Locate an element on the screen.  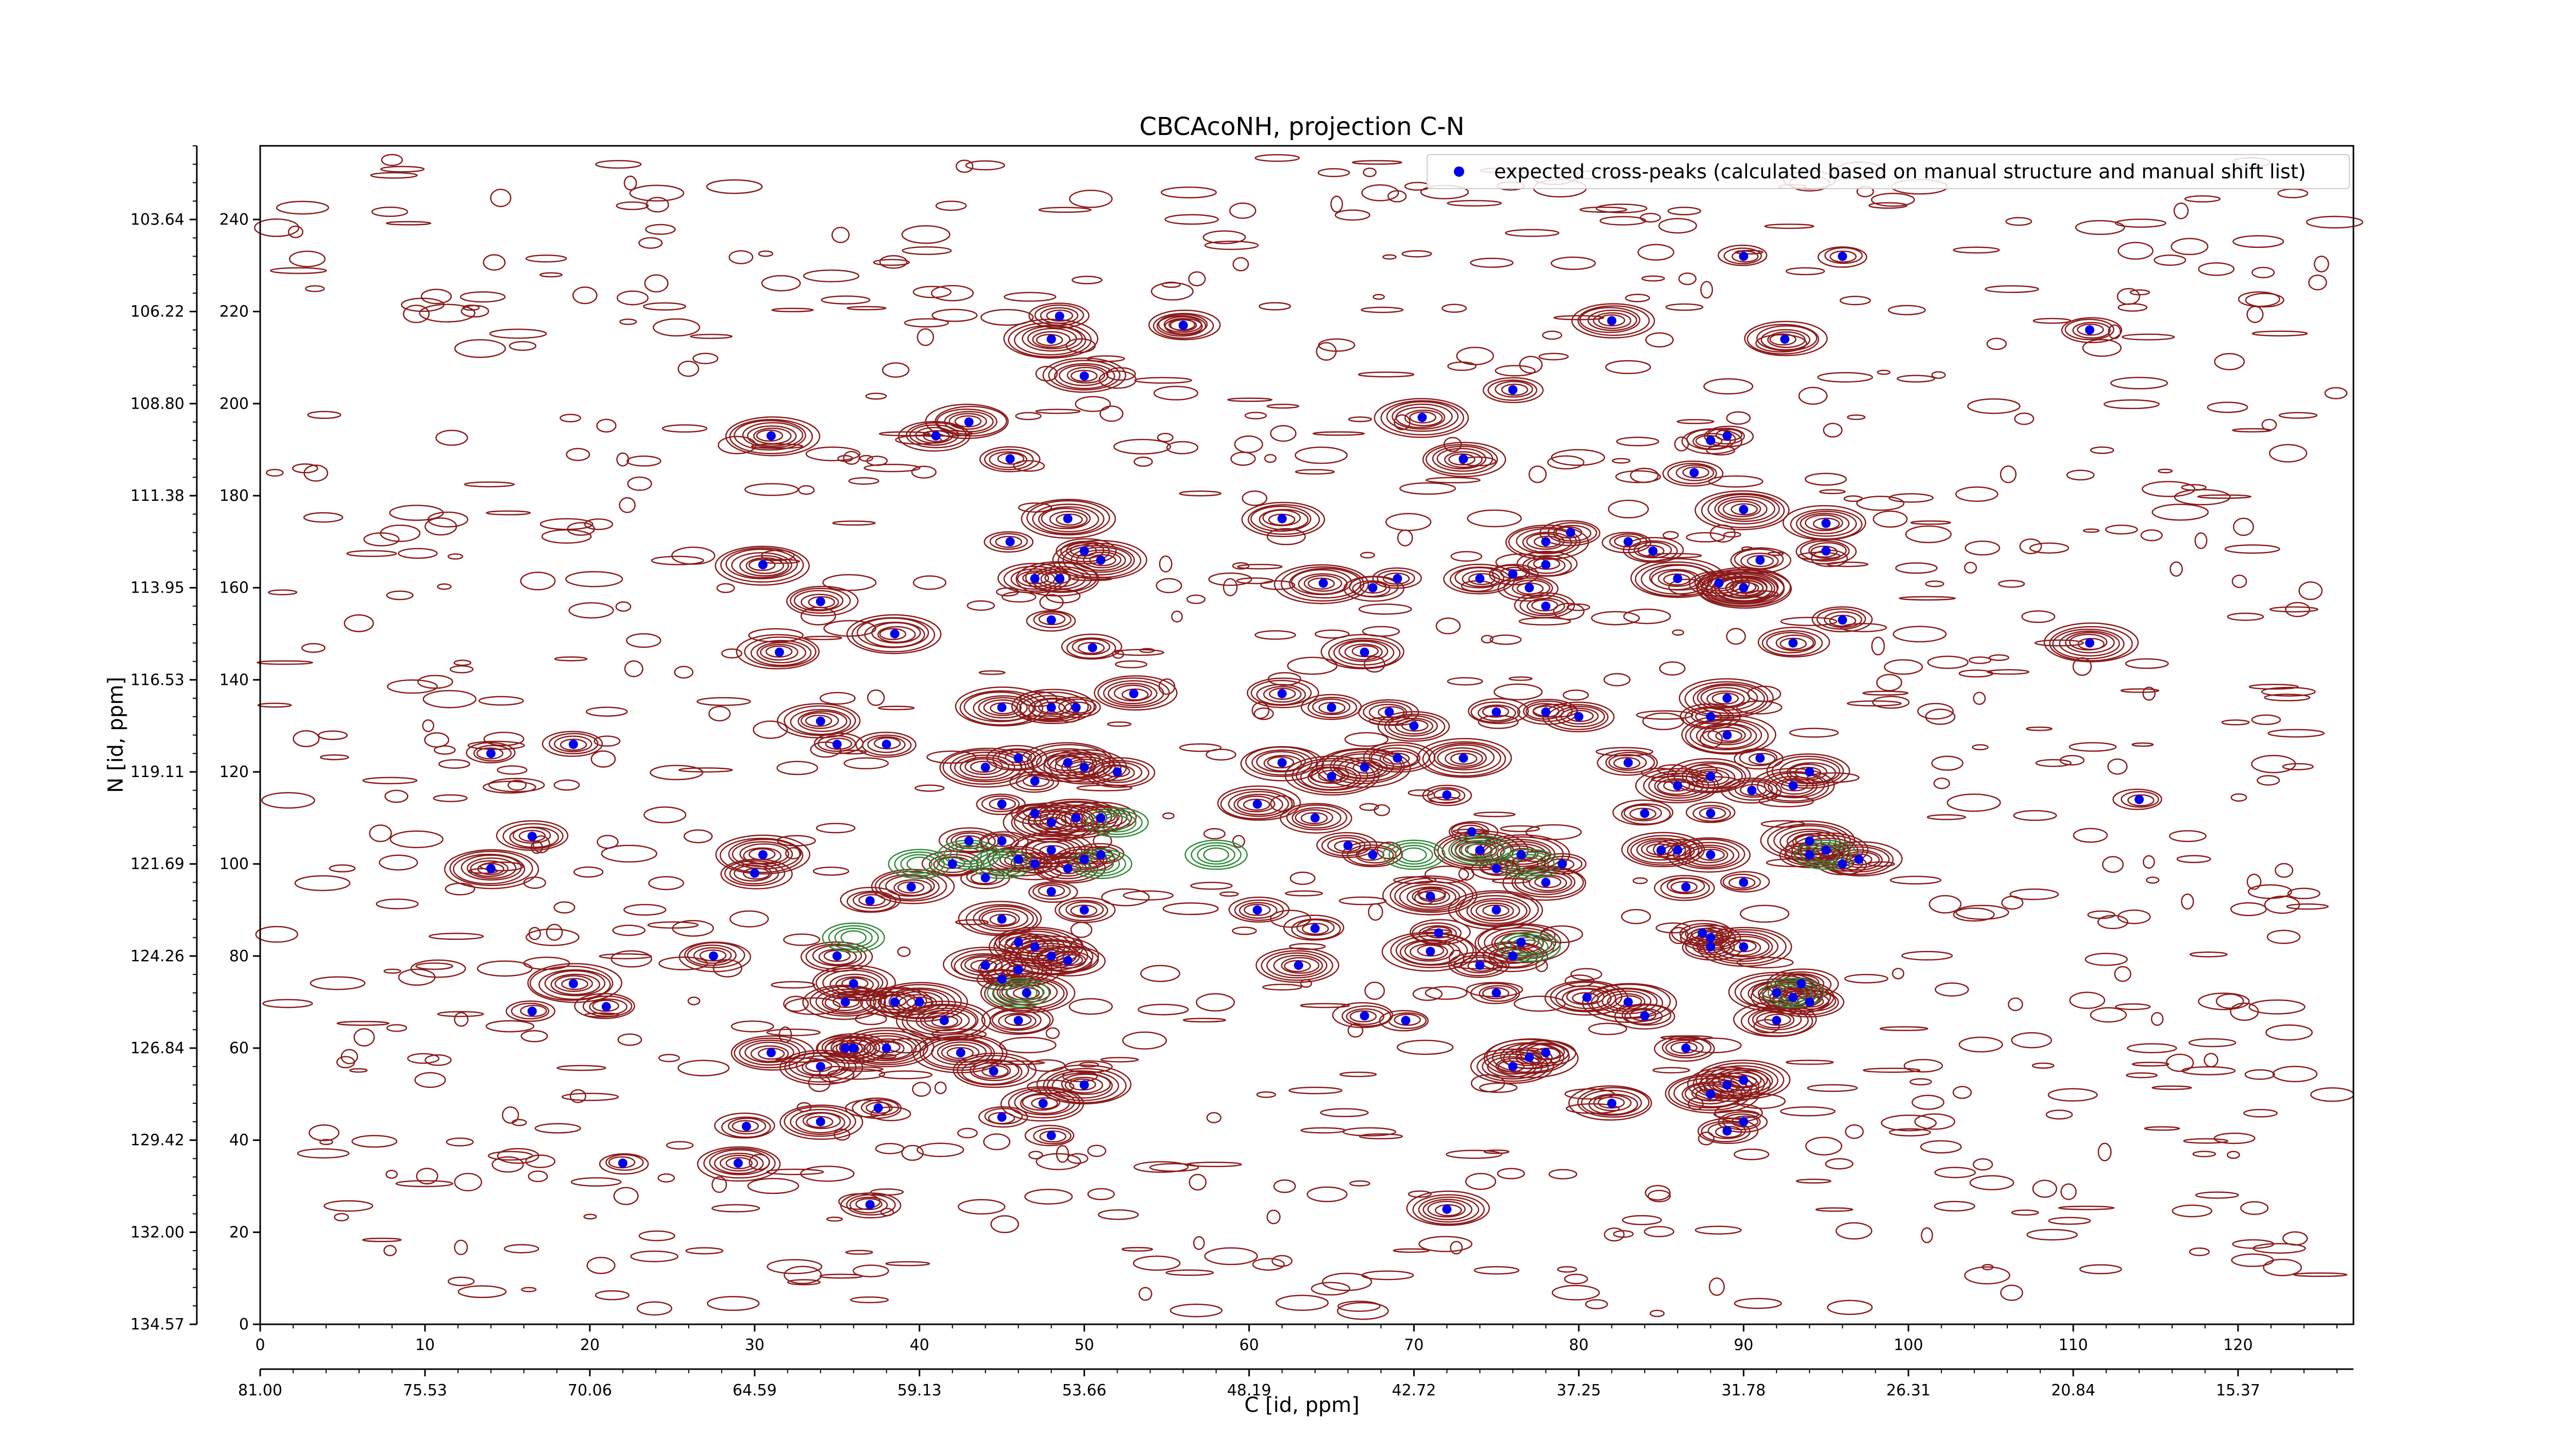
x-index-tick-label: 70 is located at coordinates (1413, 1345).